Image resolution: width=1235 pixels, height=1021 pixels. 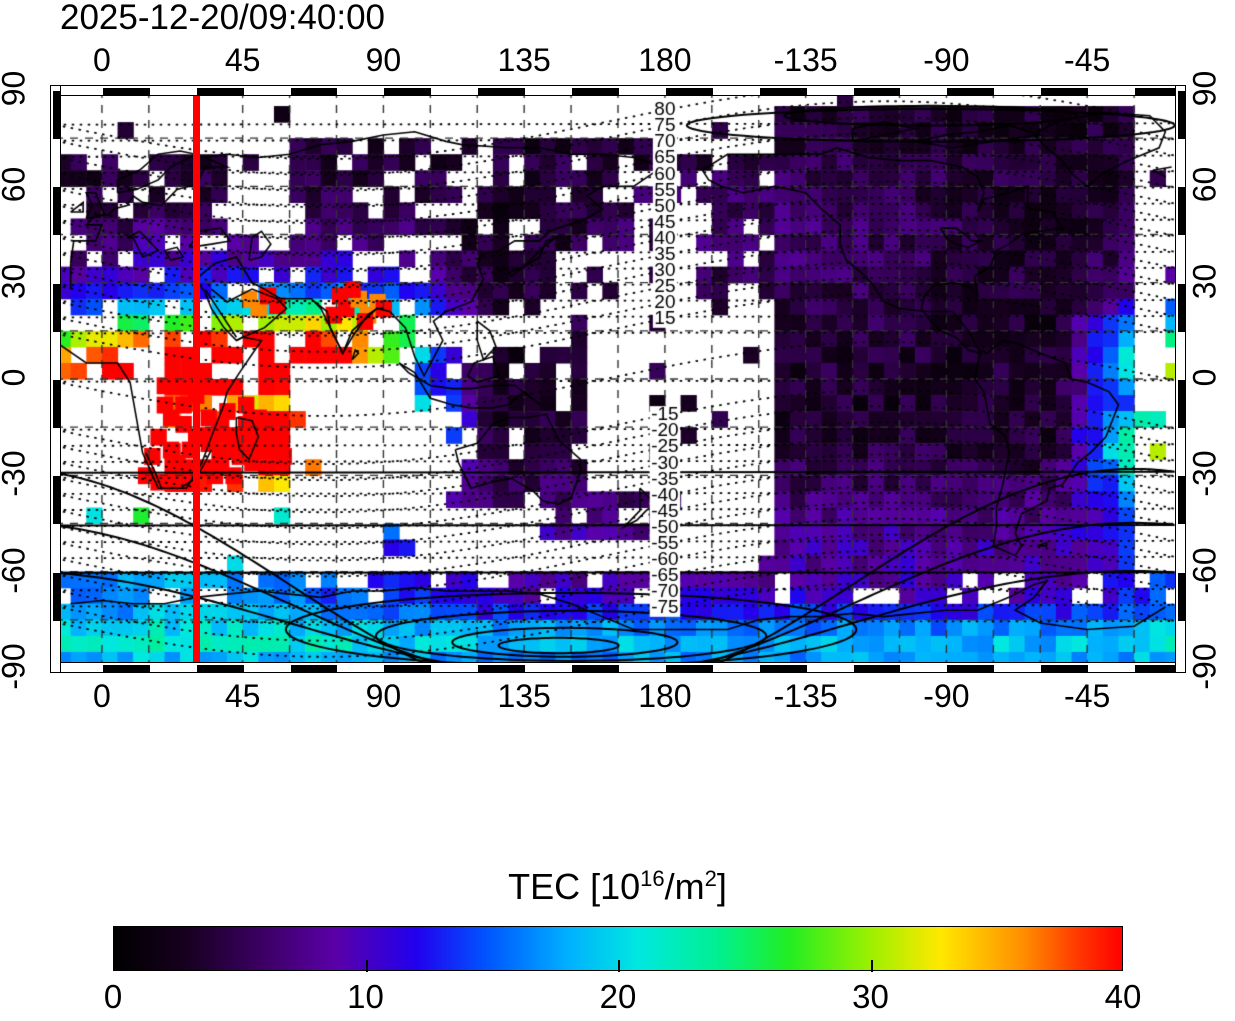 I want to click on lat-tick-label-right: 30, so click(x=1204, y=281).